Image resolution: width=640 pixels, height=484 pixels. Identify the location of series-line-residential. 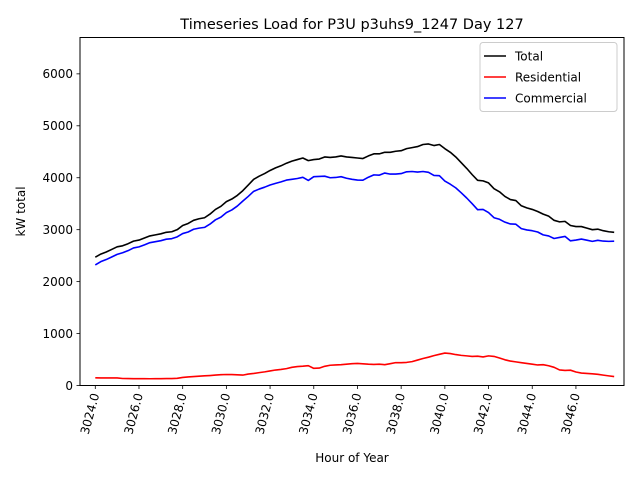
(355, 366).